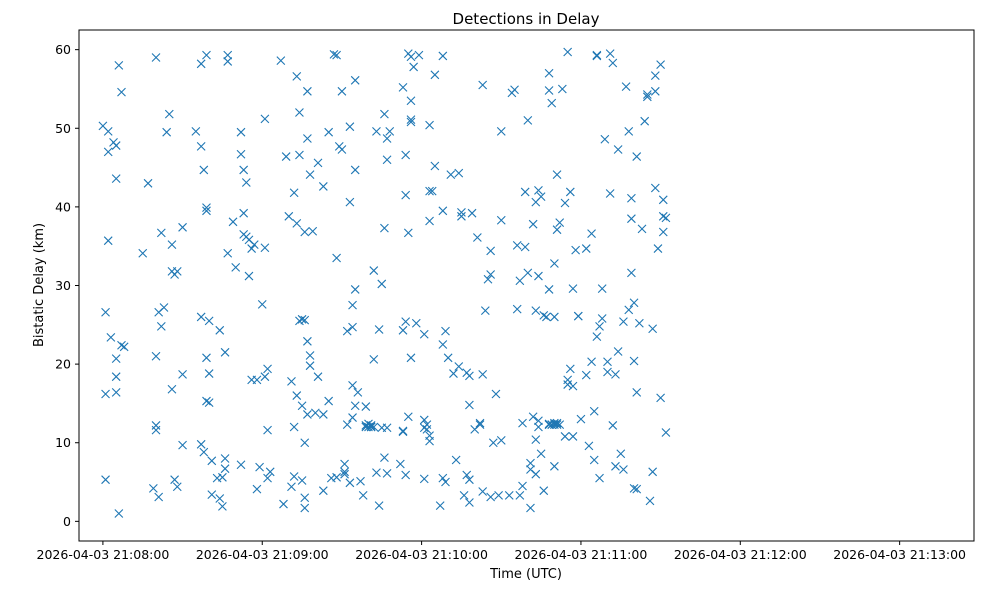 This screenshot has width=983, height=590. Describe the element at coordinates (39, 285) in the screenshot. I see `y-axis-label: Bistatic Delay (km)` at that location.